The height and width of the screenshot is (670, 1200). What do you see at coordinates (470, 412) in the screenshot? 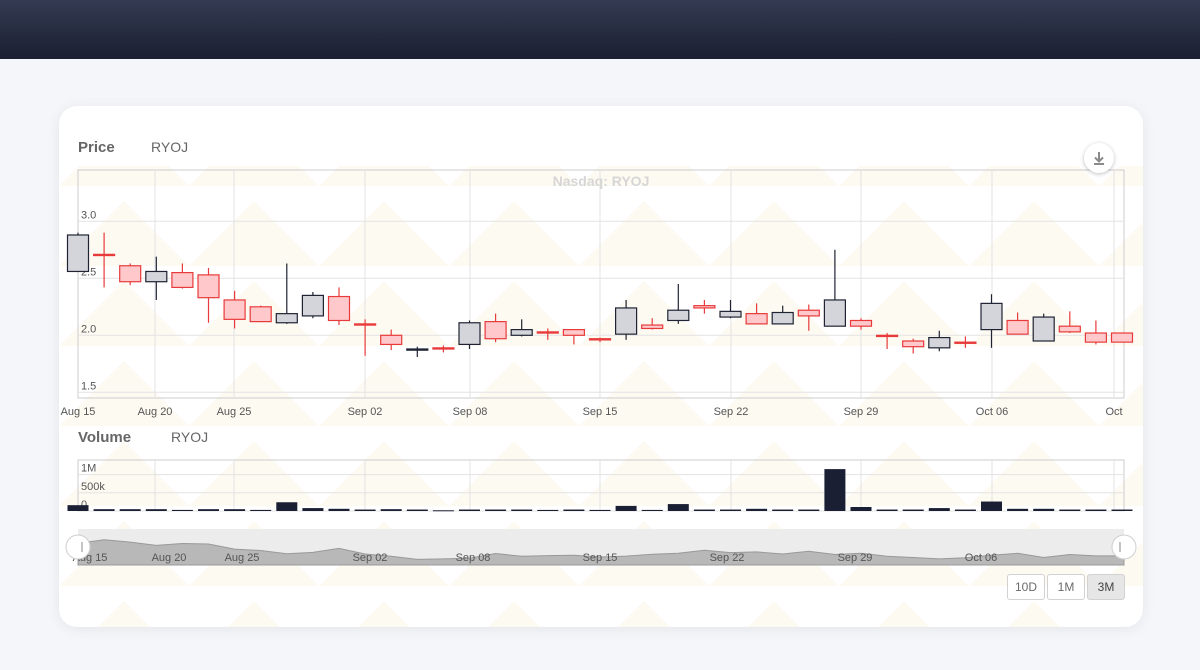
I see `price-x-tick-label: Sep 08` at bounding box center [470, 412].